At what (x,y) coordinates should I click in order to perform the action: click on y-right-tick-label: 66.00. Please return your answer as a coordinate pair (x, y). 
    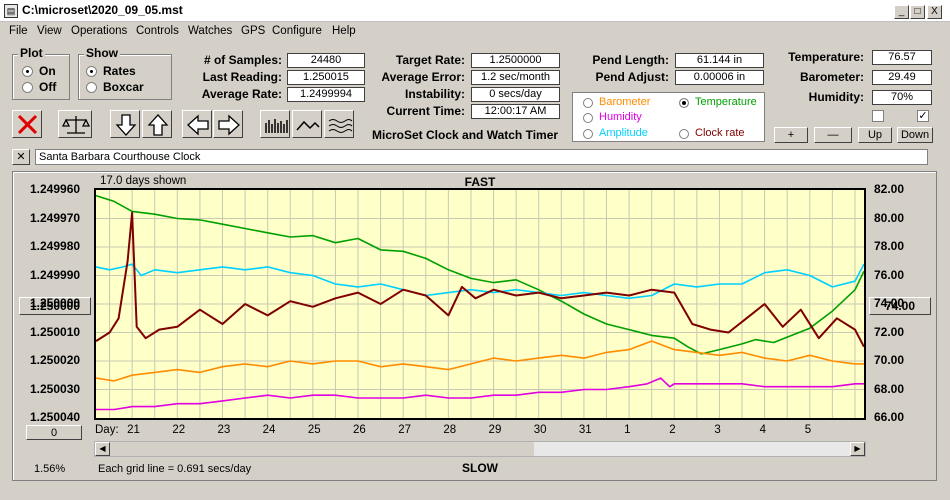
    Looking at the image, I should click on (889, 417).